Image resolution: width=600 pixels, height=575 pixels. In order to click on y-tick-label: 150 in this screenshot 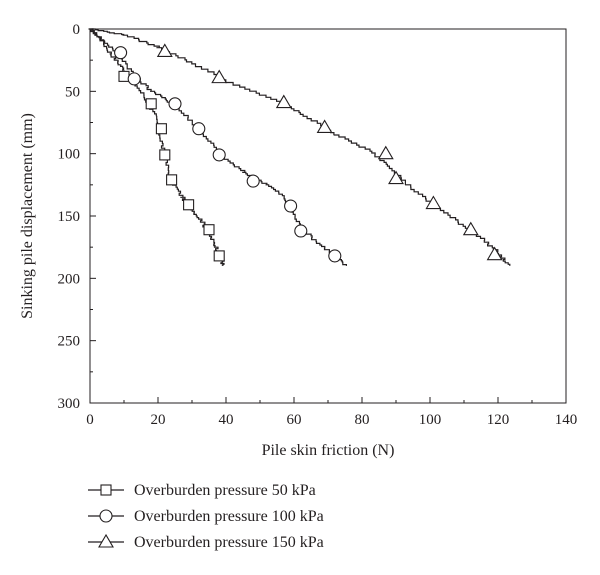, I will do `click(69, 217)`.